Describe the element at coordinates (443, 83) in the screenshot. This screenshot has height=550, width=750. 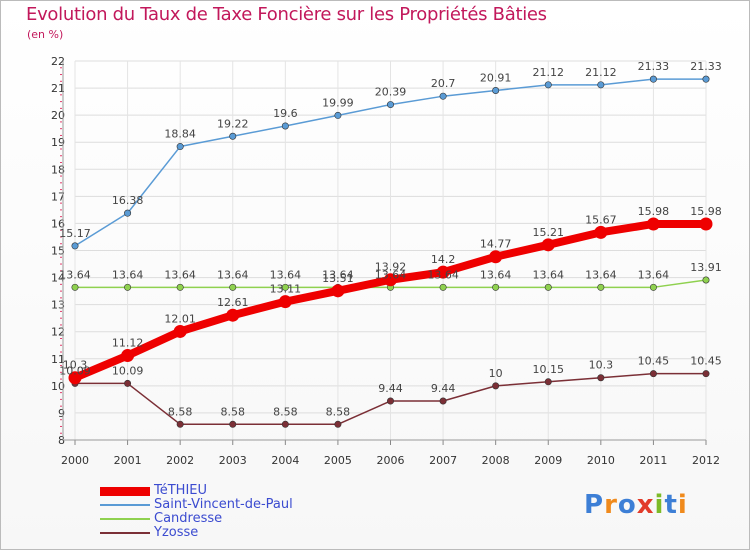
I see `data-label-saint-vincent-de-paul: 20.7` at that location.